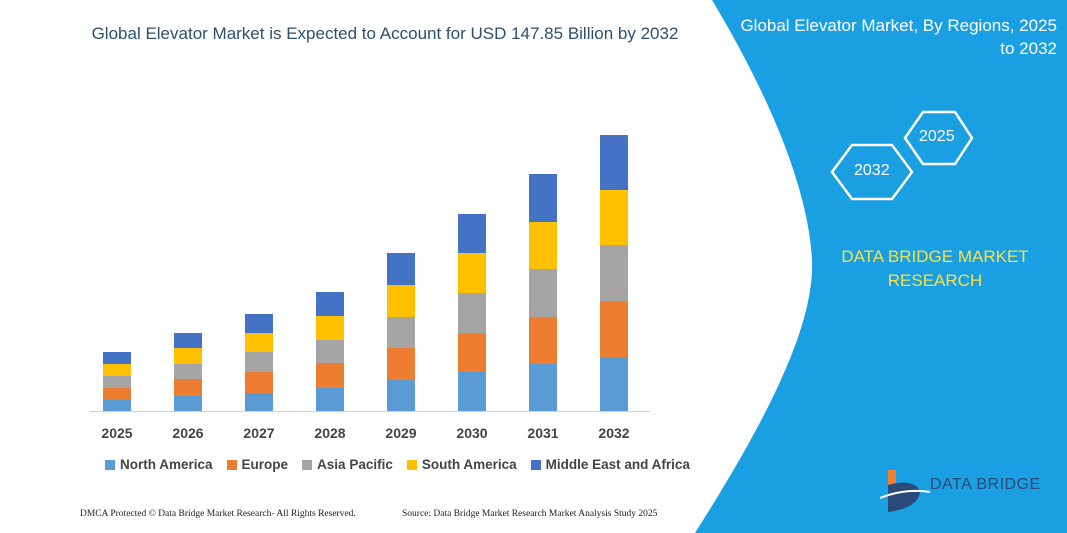 The height and width of the screenshot is (533, 1067). Describe the element at coordinates (258, 433) in the screenshot. I see `x-tick-label: 2027` at that location.